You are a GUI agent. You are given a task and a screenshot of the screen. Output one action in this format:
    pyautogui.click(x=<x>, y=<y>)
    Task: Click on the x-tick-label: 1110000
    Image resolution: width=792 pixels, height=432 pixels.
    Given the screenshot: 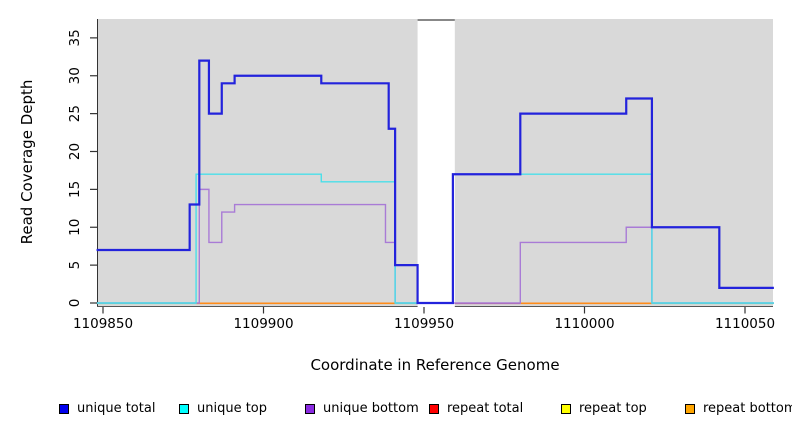 What is the action you would take?
    pyautogui.click(x=584, y=324)
    